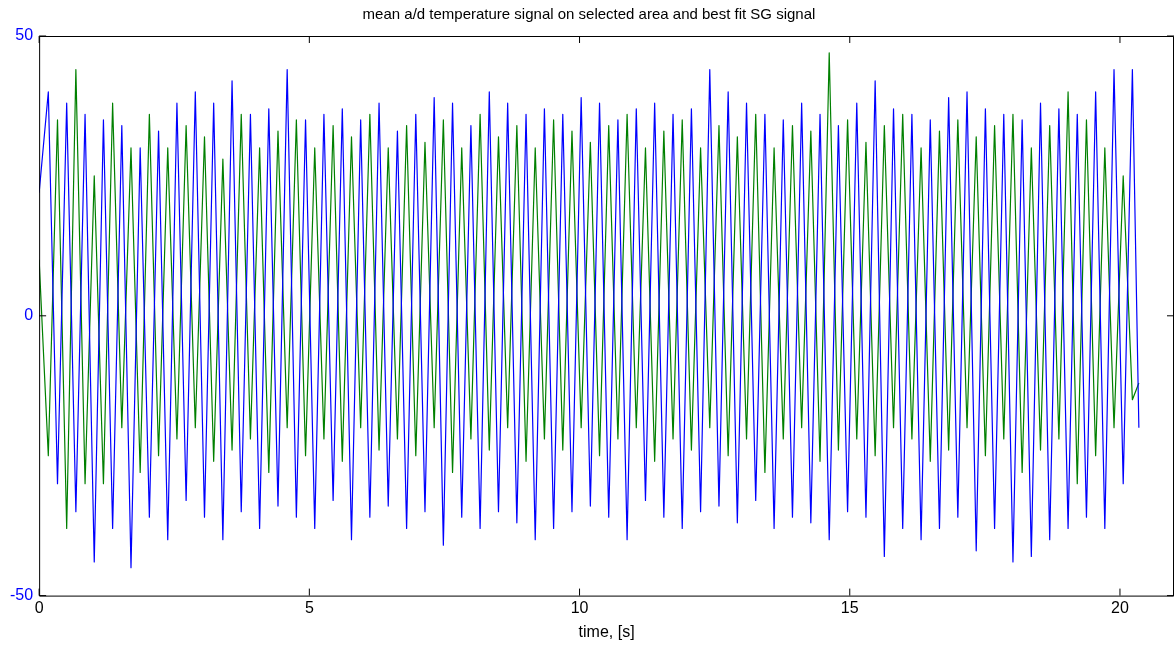 The height and width of the screenshot is (648, 1174). Describe the element at coordinates (309, 607) in the screenshot. I see `x-tick-label: 5` at that location.